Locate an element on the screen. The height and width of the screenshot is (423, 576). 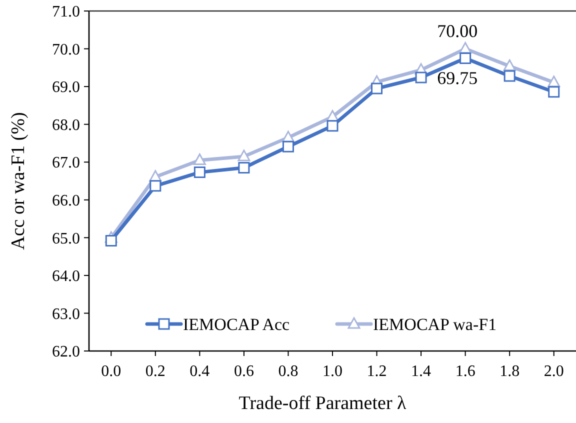
y-tick-label: 66.0 is located at coordinates (66, 201).